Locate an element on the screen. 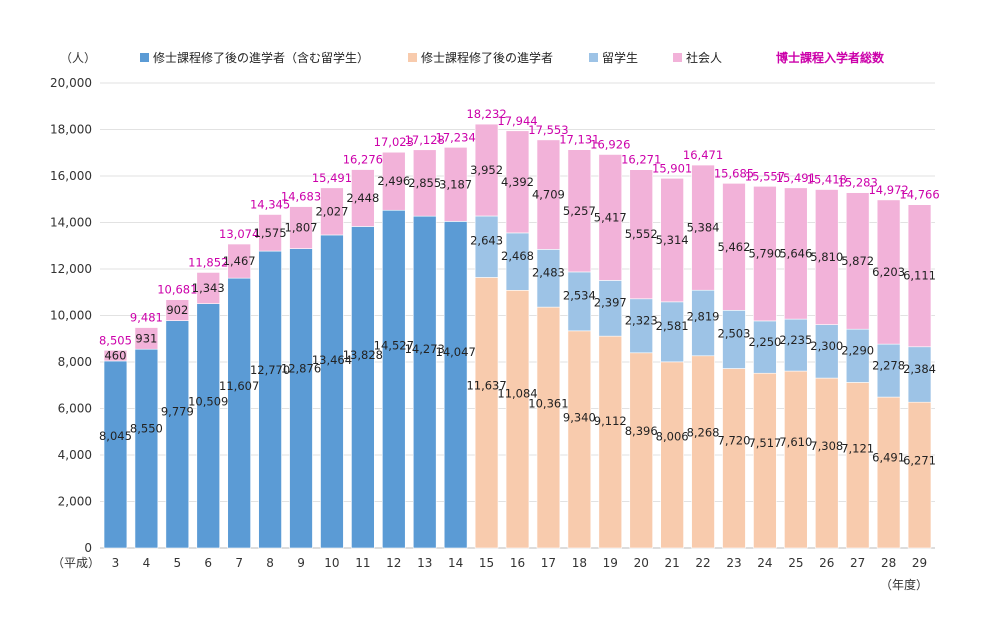 The width and height of the screenshot is (1000, 620). data-label: 2,290 is located at coordinates (857, 350).